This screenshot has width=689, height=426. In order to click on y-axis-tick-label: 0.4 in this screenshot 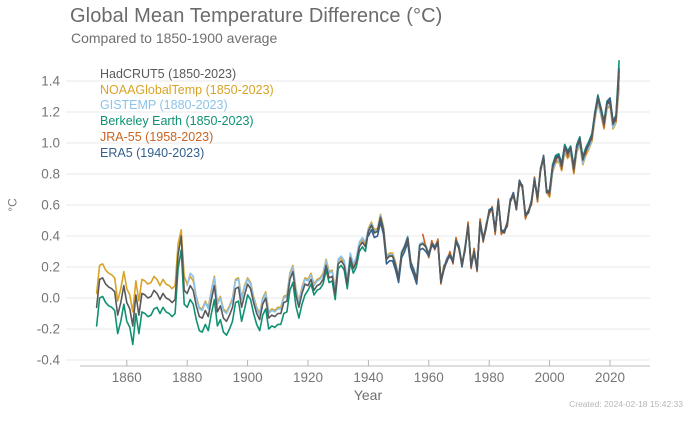, I will do `click(50, 236)`.